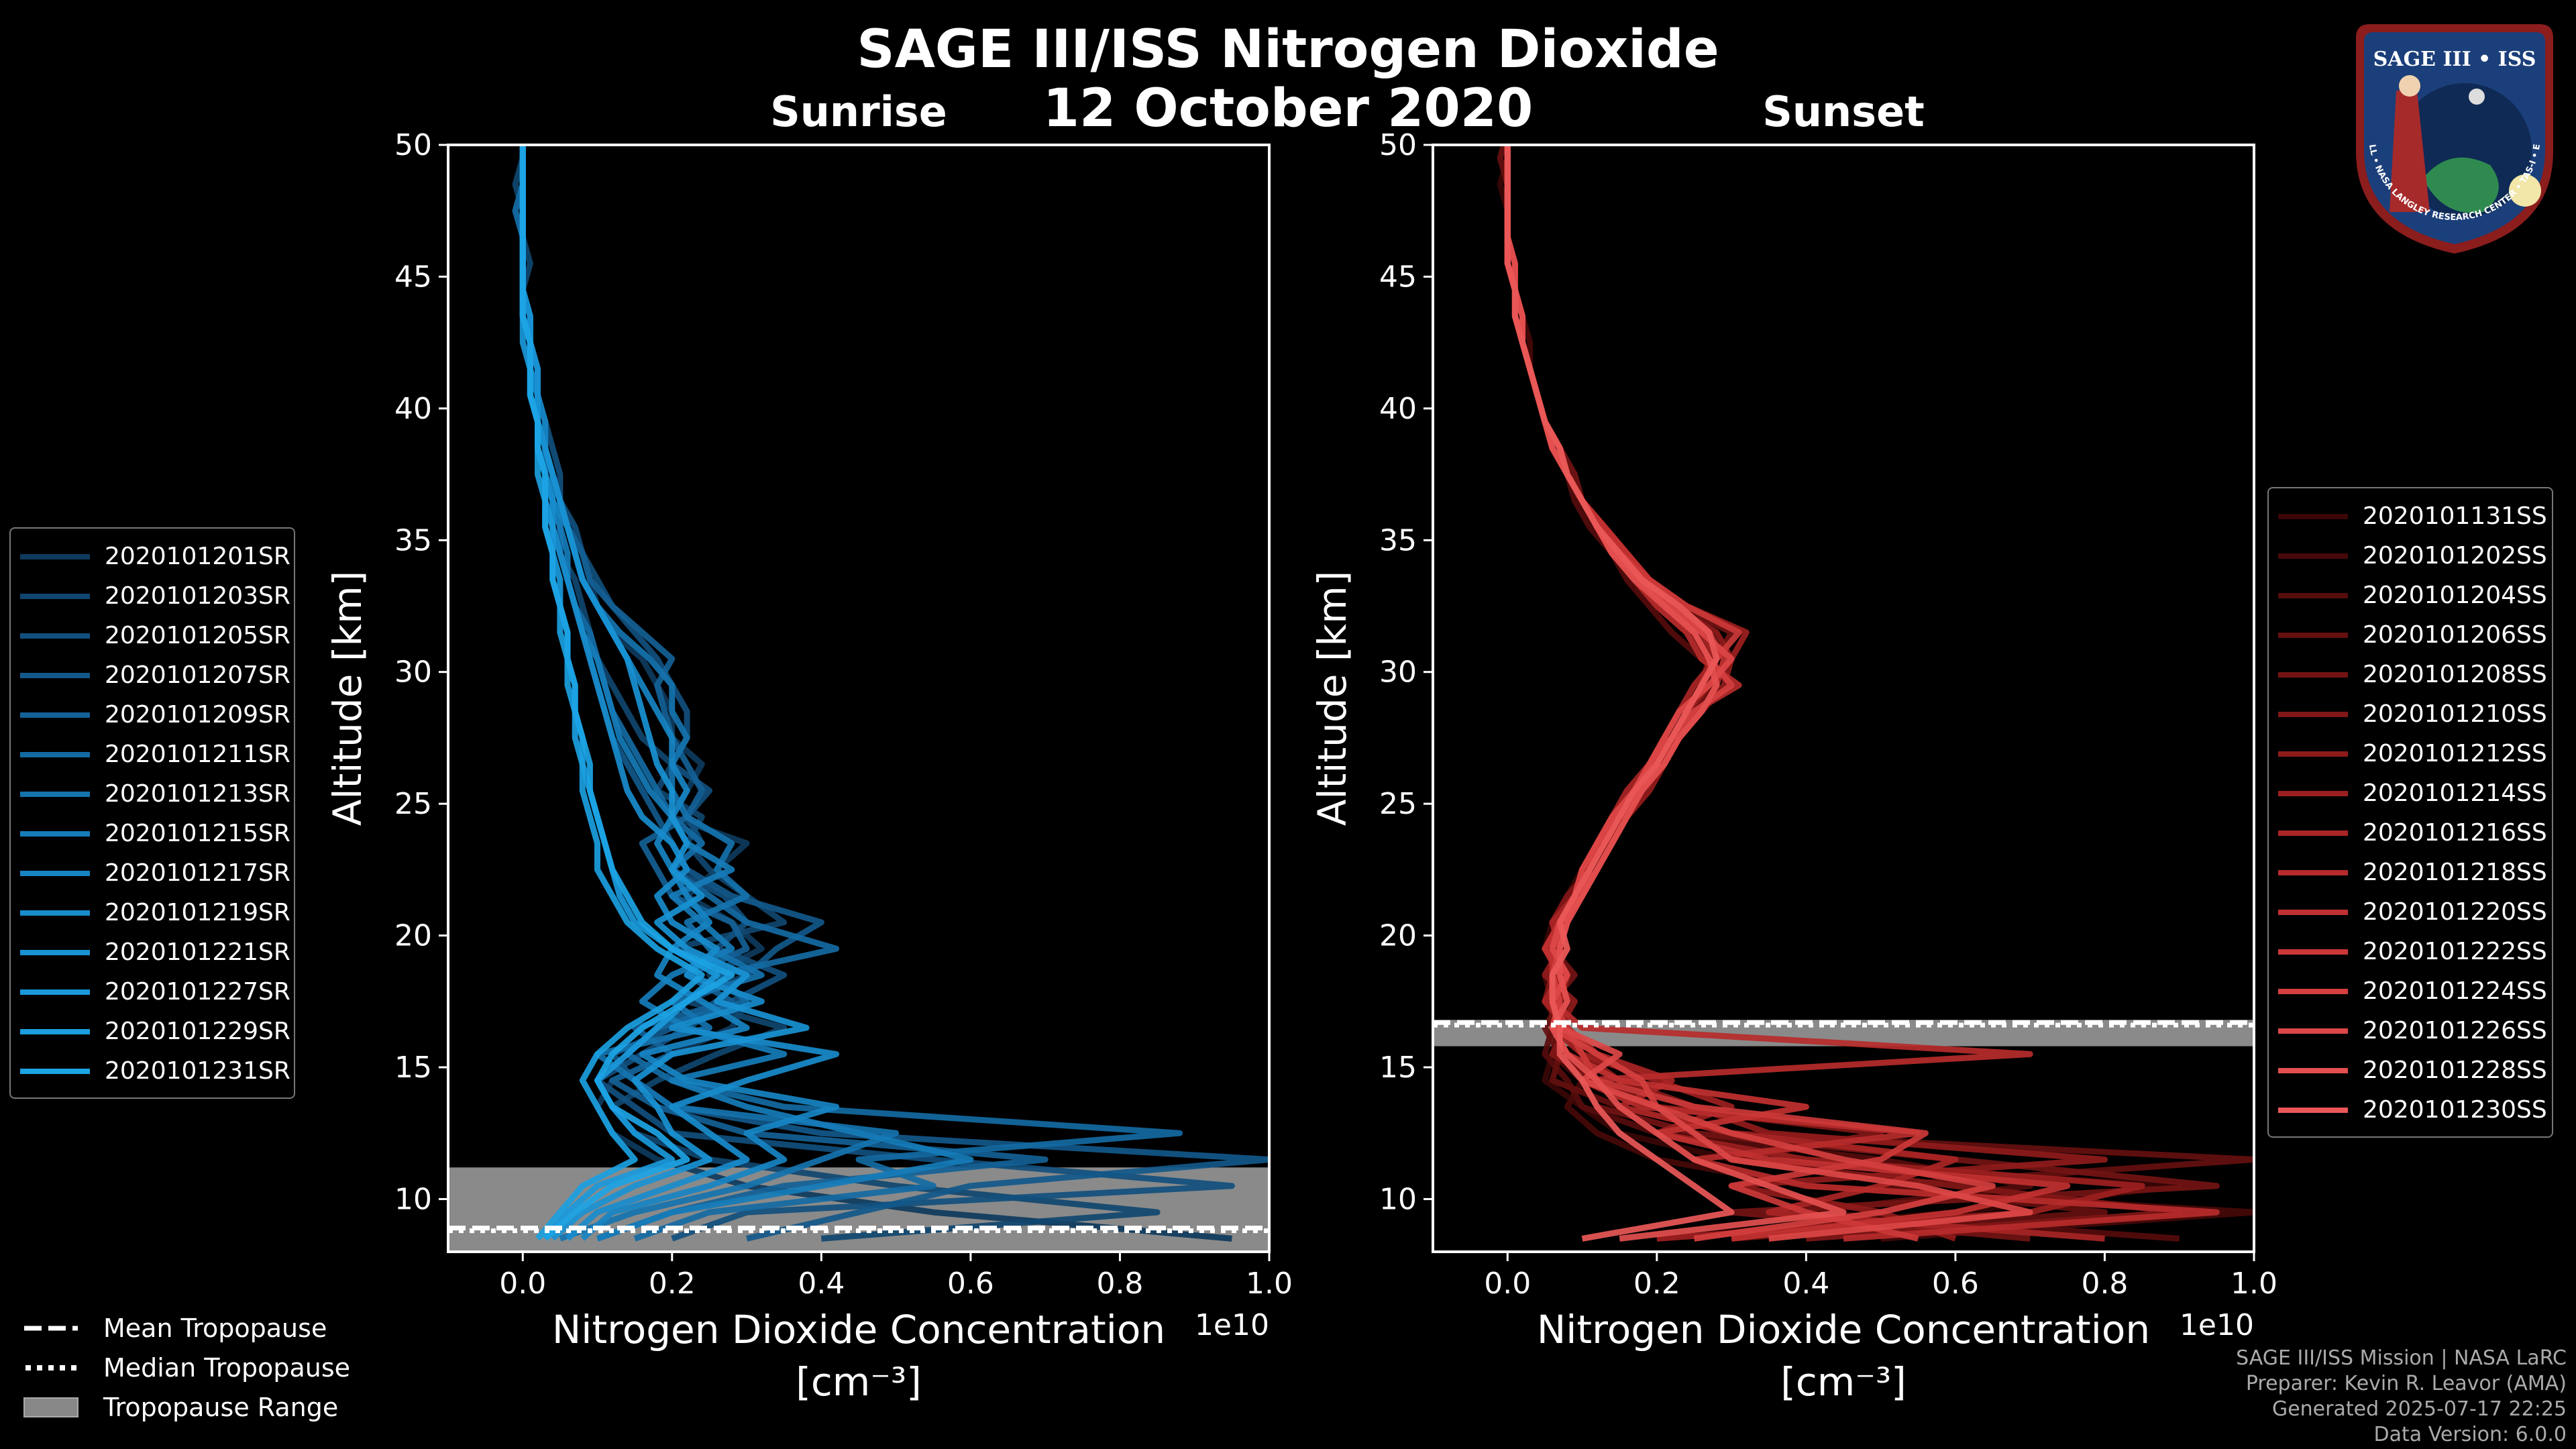  I want to click on legend-item-2020101227SR: 2020101227SR, so click(155, 992).